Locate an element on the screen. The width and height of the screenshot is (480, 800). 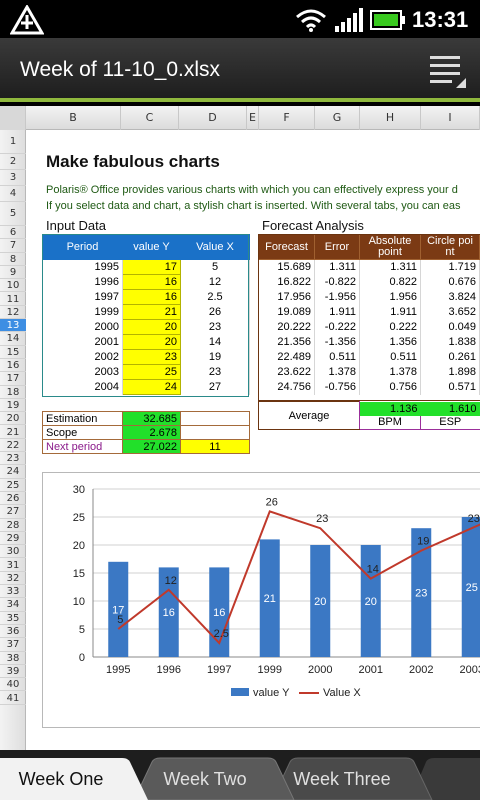
table-cell: 1997 is located at coordinates (82, 297).